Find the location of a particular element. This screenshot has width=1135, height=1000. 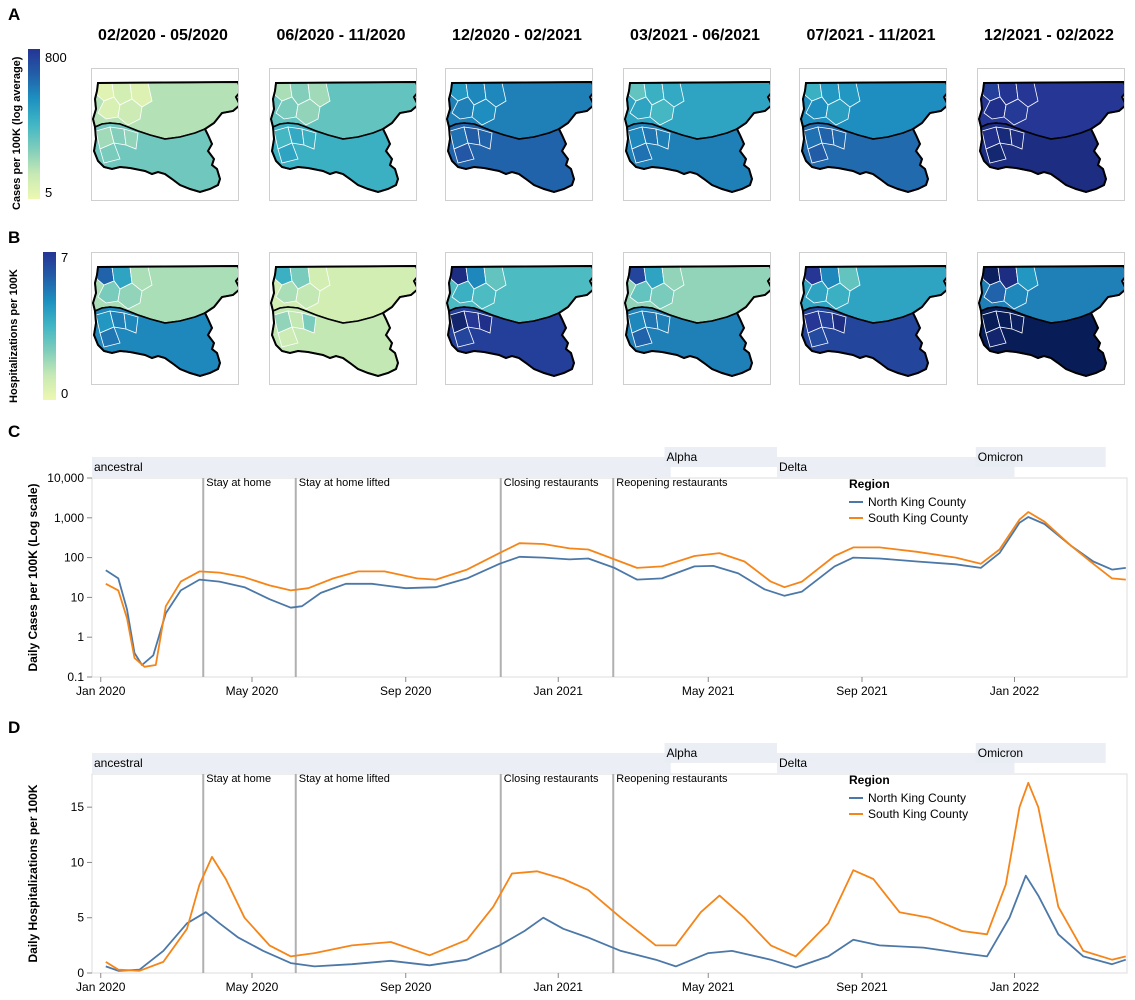

x-tick-label: May 2020 is located at coordinates (252, 987).